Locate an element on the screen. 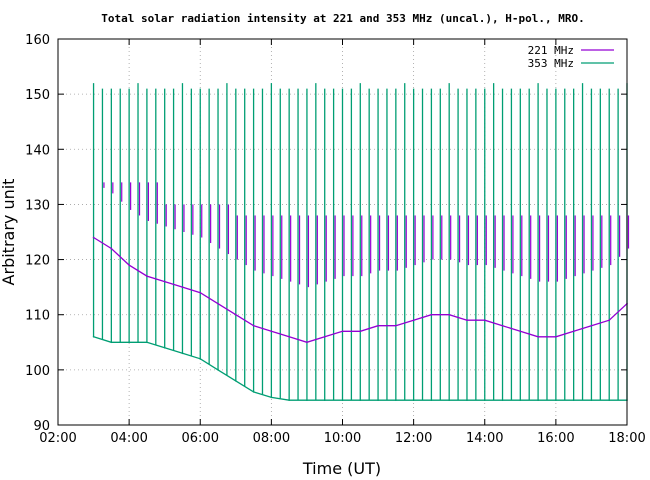  x-axis-label: Time (UT) is located at coordinates (341, 468).